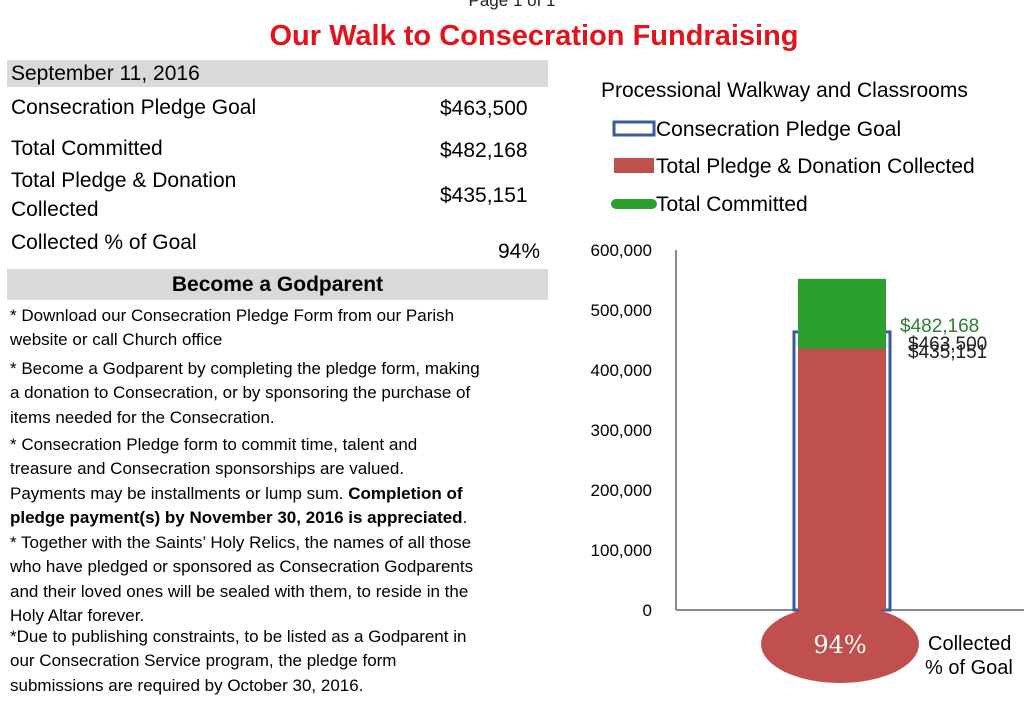  What do you see at coordinates (732, 204) in the screenshot?
I see `legend-label-committed: Total Committed` at bounding box center [732, 204].